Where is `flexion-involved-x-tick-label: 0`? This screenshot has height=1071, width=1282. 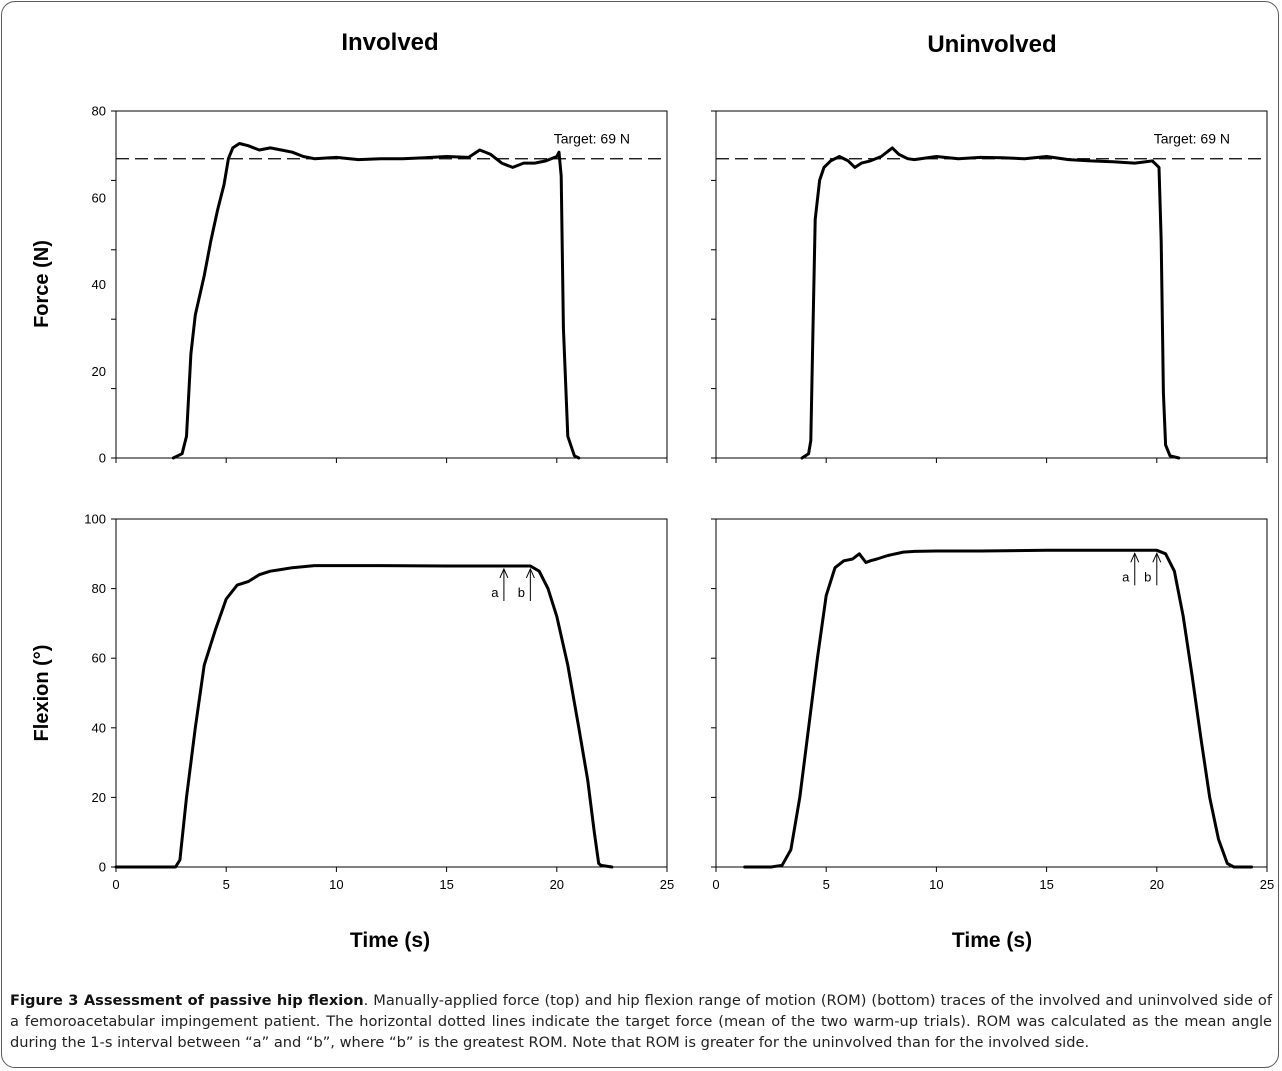
flexion-involved-x-tick-label: 0 is located at coordinates (115, 884).